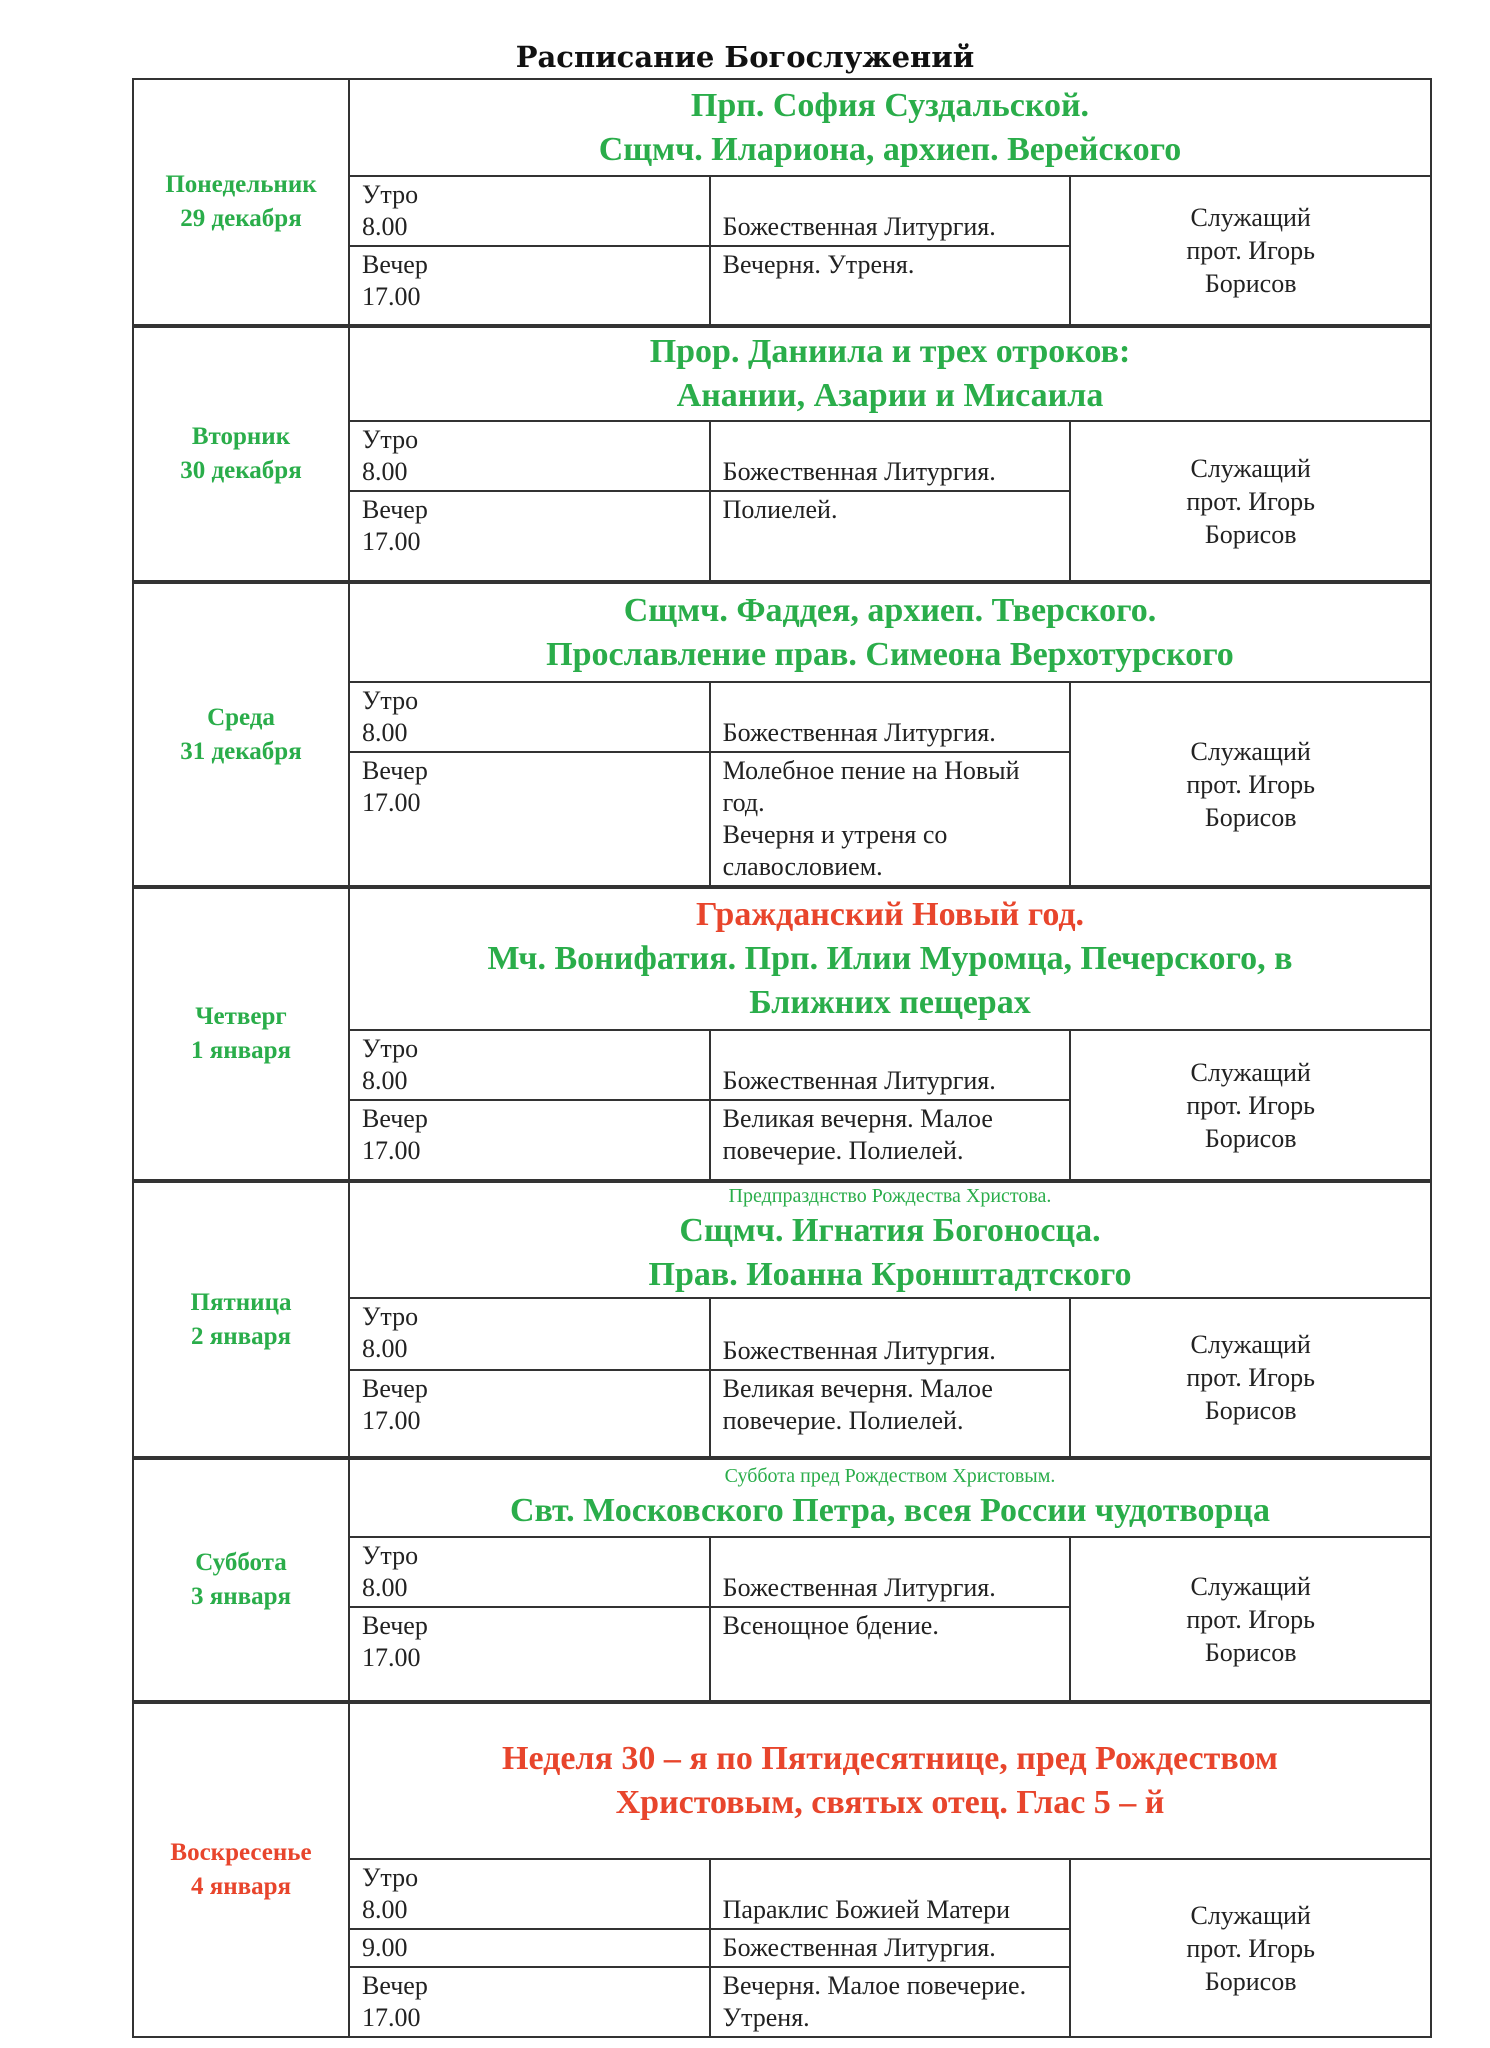 The width and height of the screenshot is (1490, 2048). Describe the element at coordinates (890, 1274) in the screenshot. I see `feast-heading-line: Прав. Иоанна Кронштадтского` at that location.